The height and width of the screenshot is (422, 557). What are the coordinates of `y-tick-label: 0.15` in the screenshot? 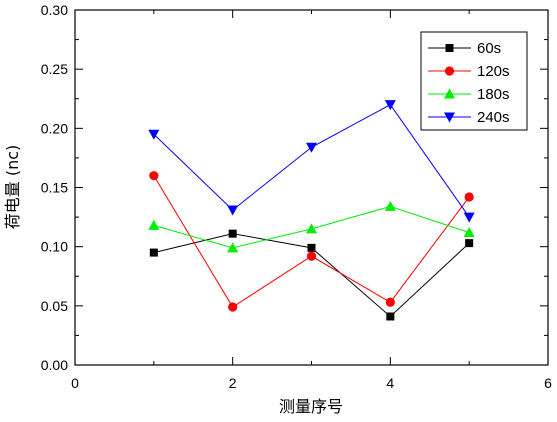 It's located at (54, 188).